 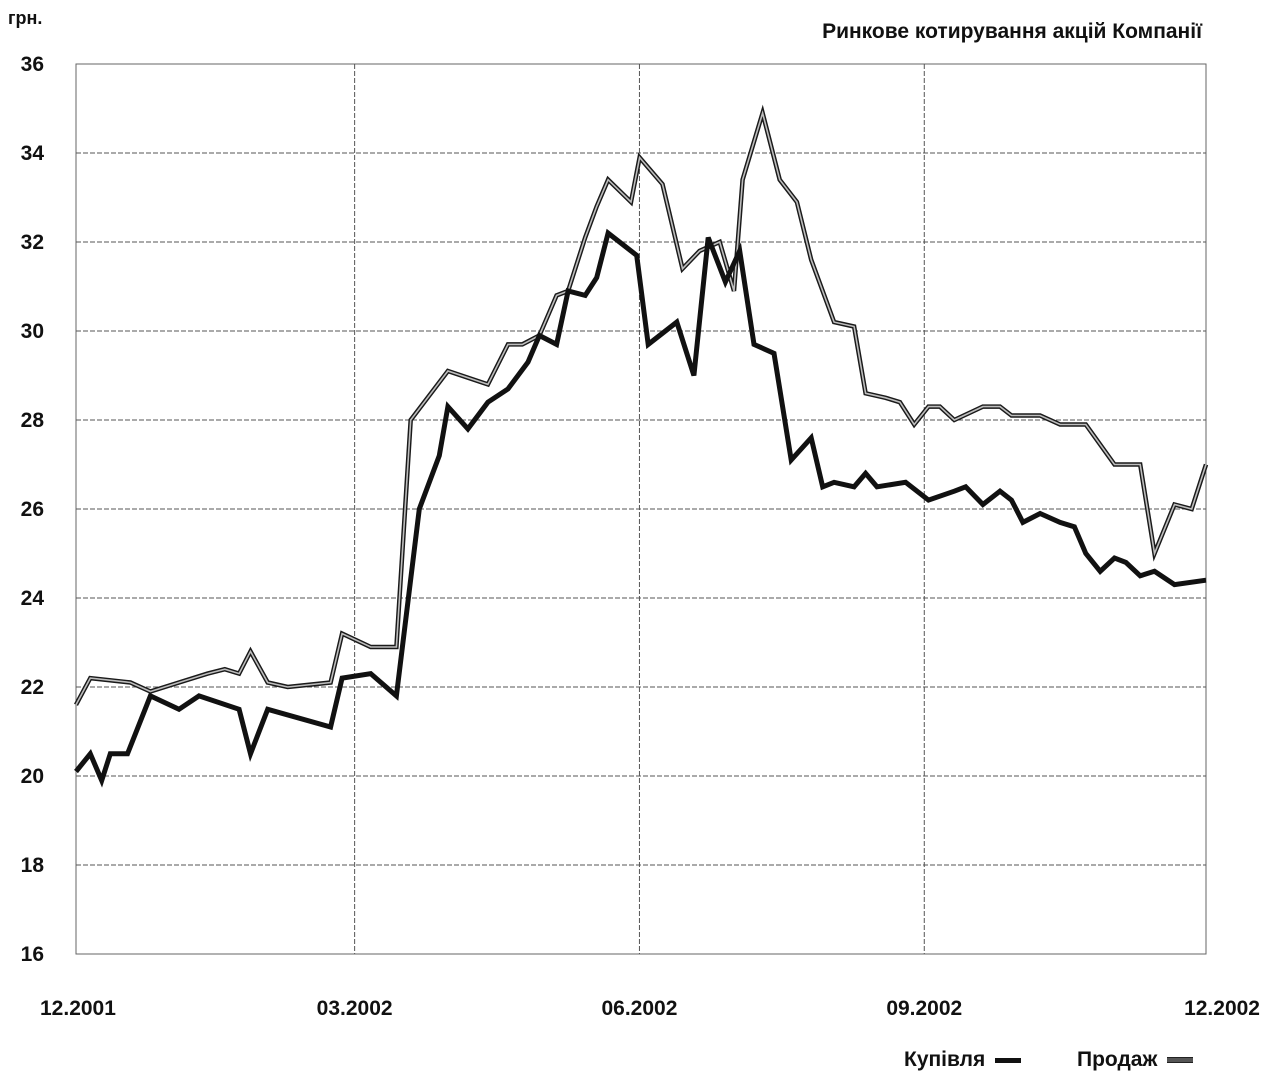 What do you see at coordinates (639, 1008) in the screenshot?
I see `x-tick-label: 06.2002` at bounding box center [639, 1008].